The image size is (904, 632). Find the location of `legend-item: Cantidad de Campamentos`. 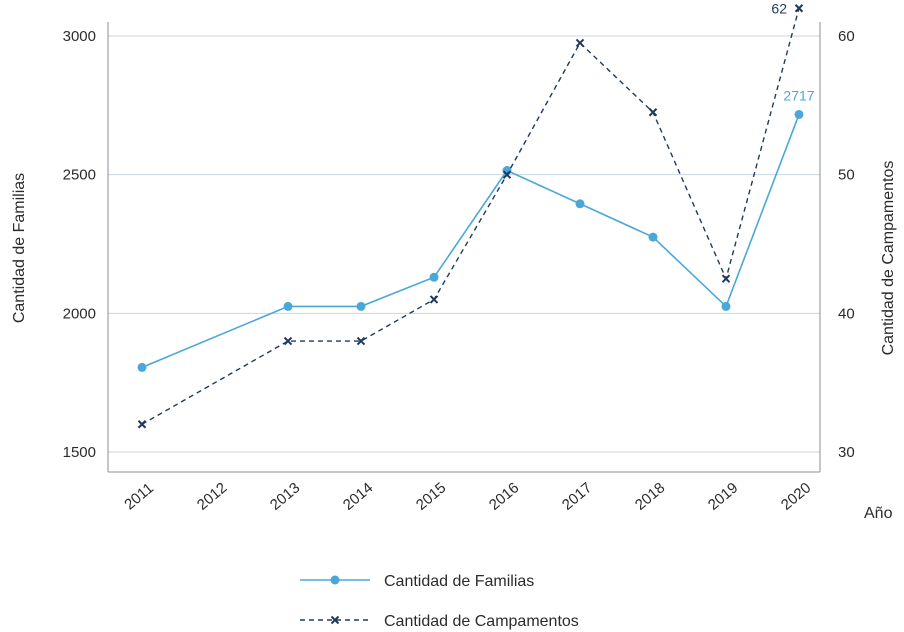

legend-item: Cantidad de Campamentos is located at coordinates (439, 621).